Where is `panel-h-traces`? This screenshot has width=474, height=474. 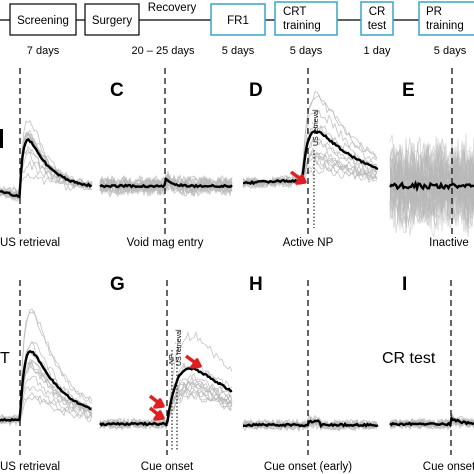 panel-h-traces is located at coordinates (310, 423).